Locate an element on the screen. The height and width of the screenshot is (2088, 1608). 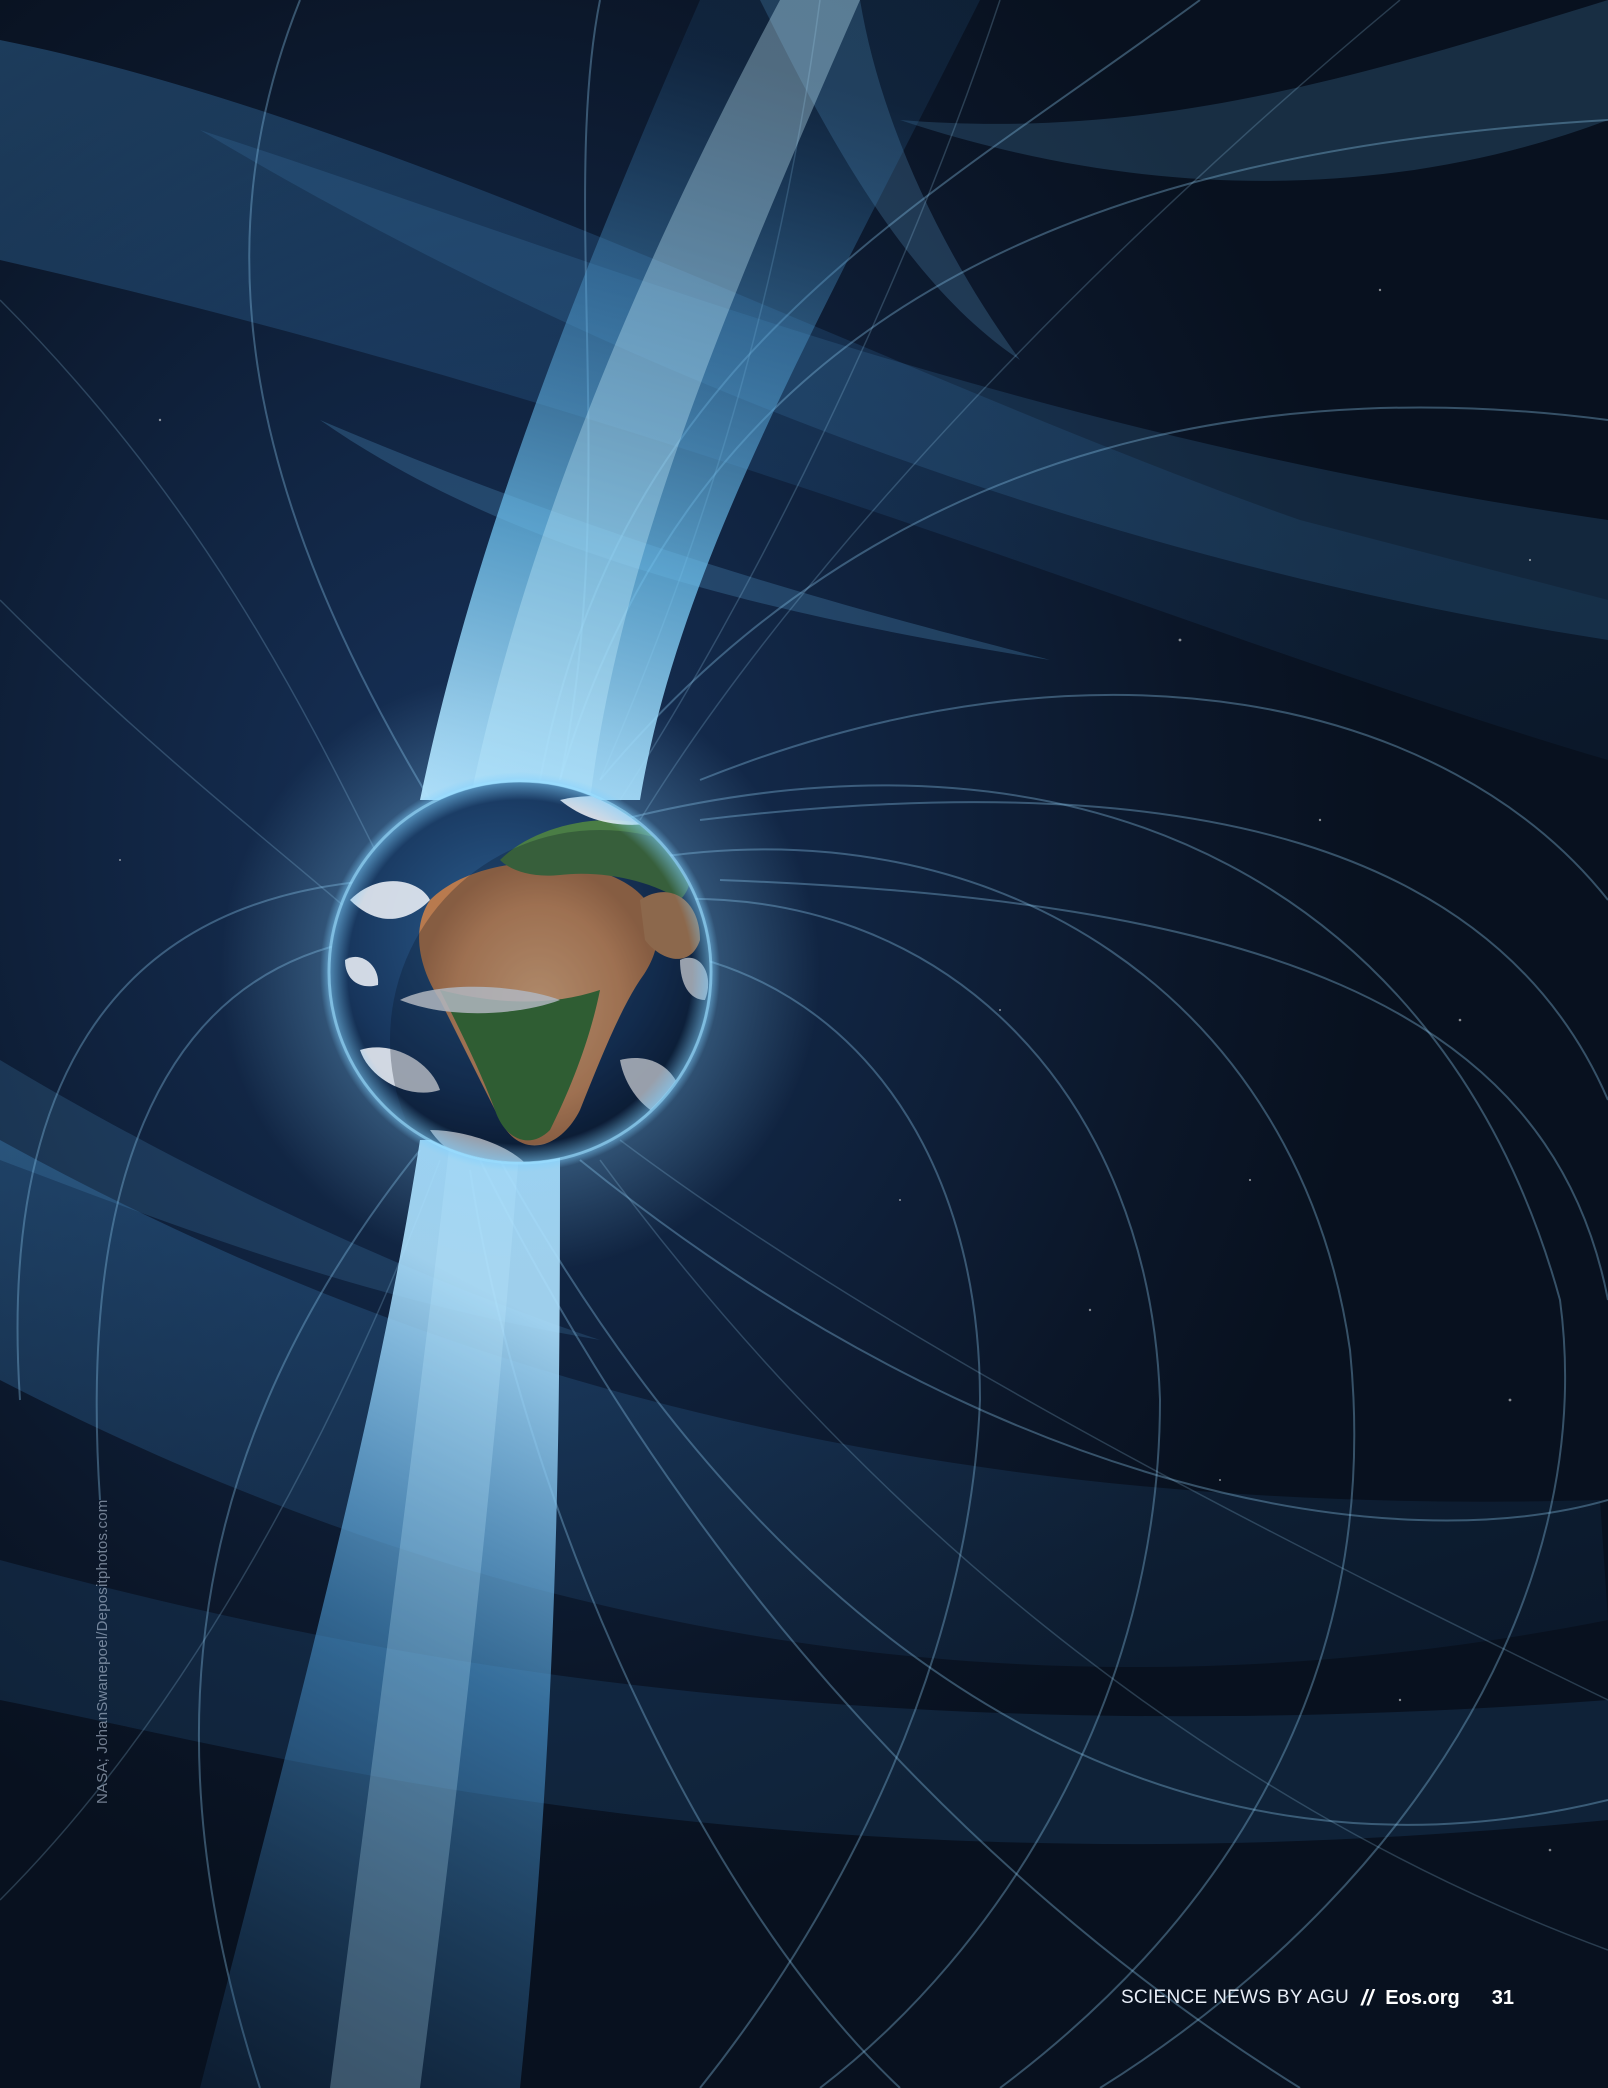
page-footer: SCIENCE NEWS BY AGU // Eos.org 31 is located at coordinates (1317, 1998).